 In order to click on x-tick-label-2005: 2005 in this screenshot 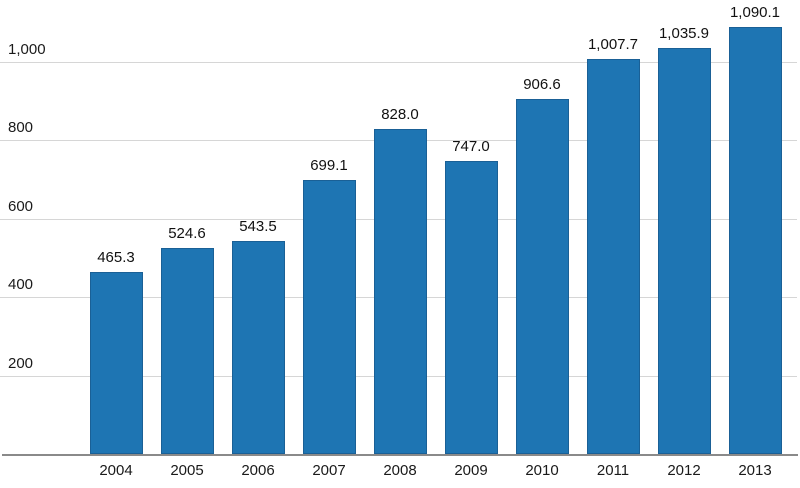, I will do `click(187, 470)`.